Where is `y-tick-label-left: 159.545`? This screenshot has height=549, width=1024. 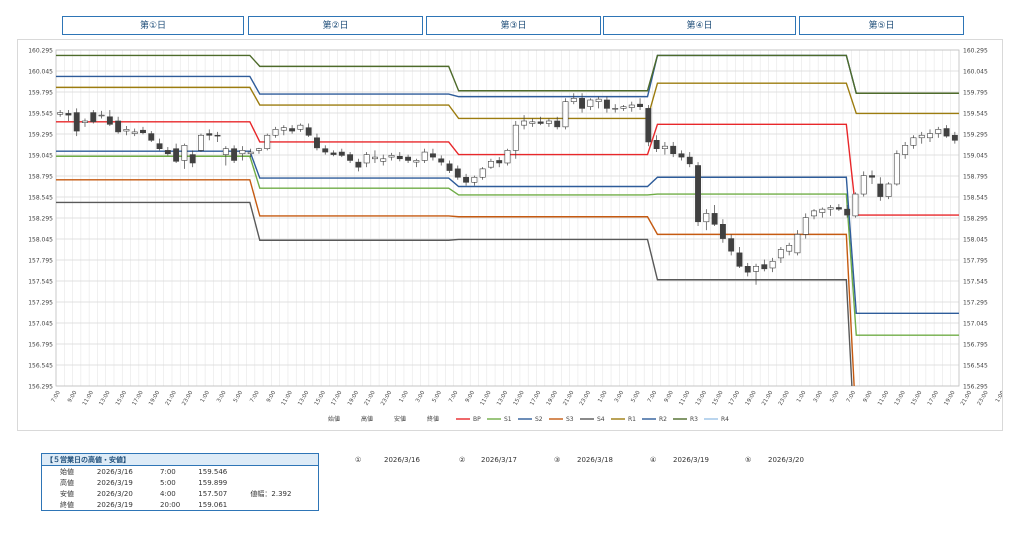 y-tick-label-left: 159.545 is located at coordinates (40, 114).